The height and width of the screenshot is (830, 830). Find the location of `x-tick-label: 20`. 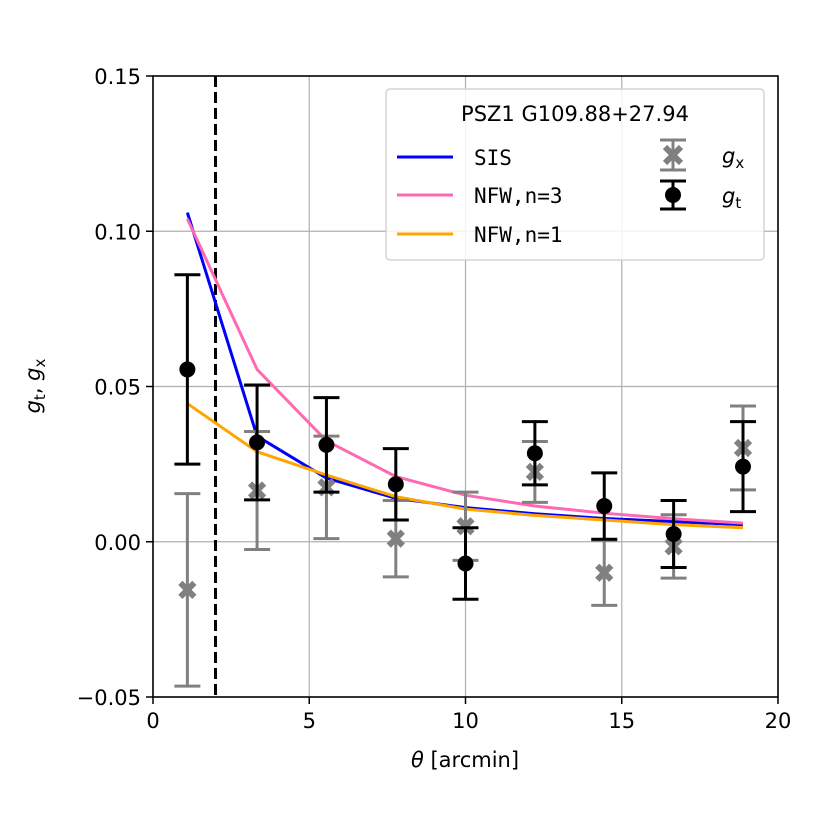

x-tick-label: 20 is located at coordinates (778, 721).